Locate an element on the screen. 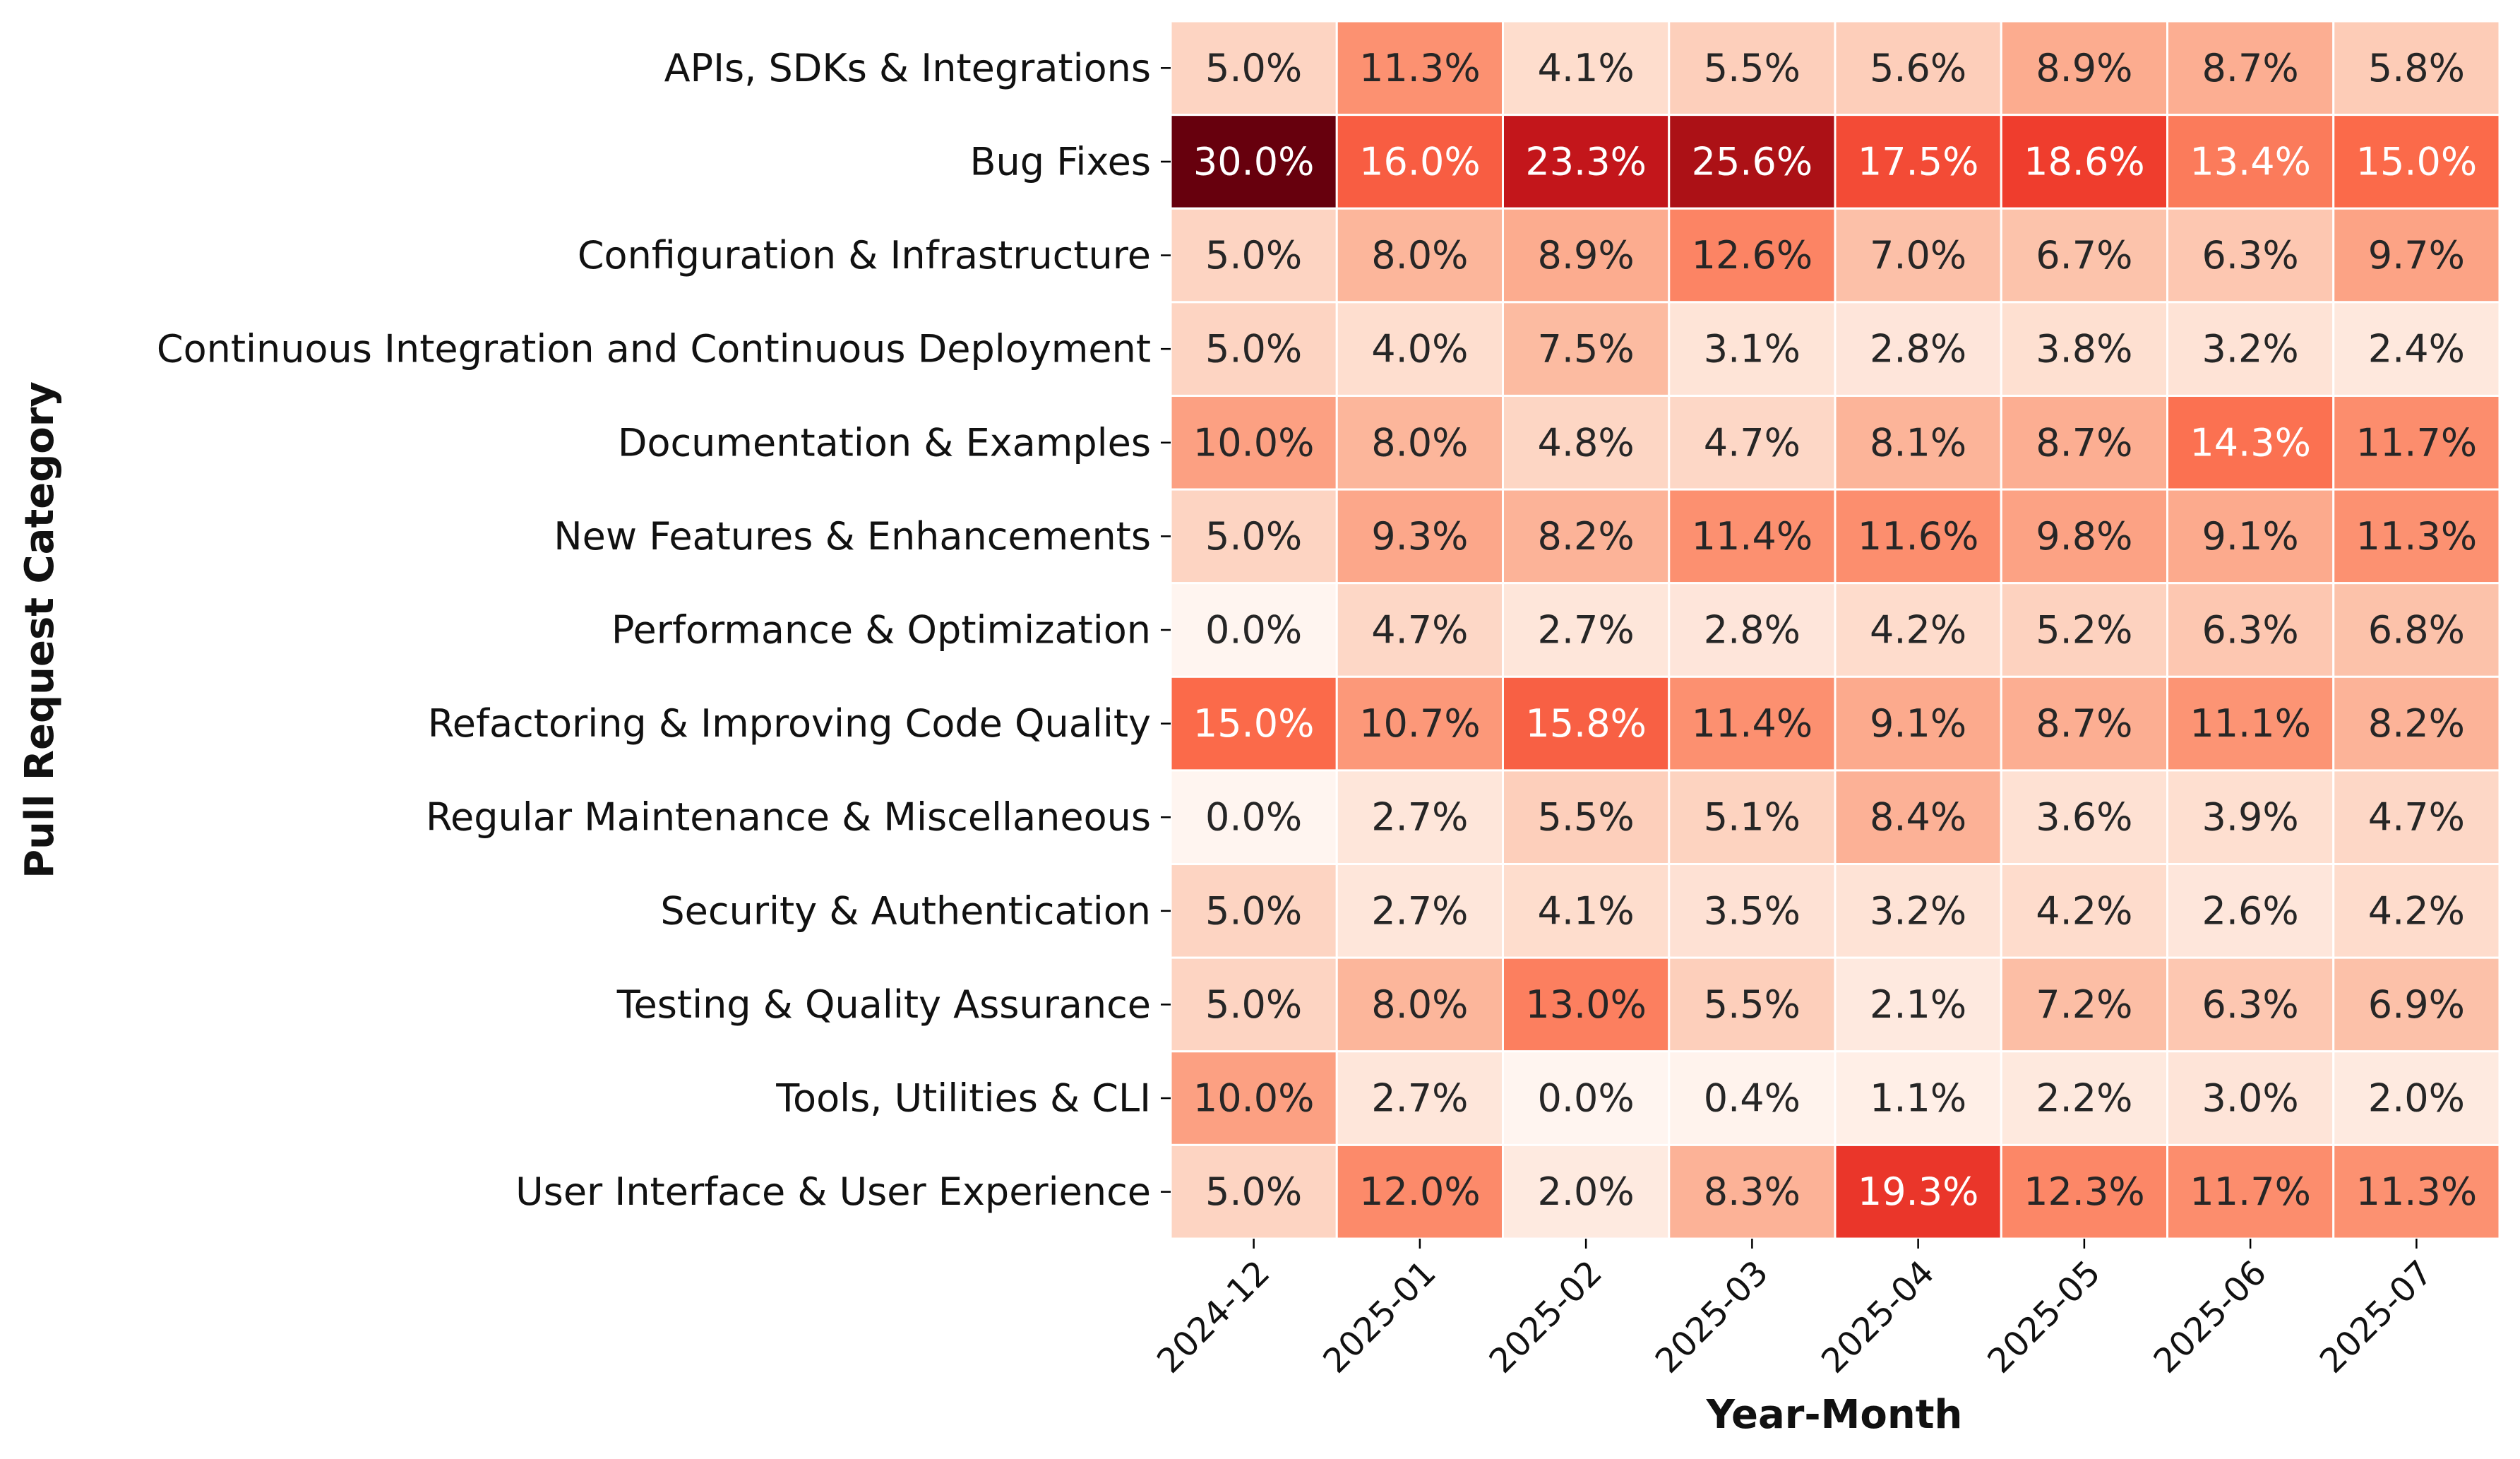 The height and width of the screenshot is (1459, 2520). cell-value-label: 9.7% is located at coordinates (2417, 255).